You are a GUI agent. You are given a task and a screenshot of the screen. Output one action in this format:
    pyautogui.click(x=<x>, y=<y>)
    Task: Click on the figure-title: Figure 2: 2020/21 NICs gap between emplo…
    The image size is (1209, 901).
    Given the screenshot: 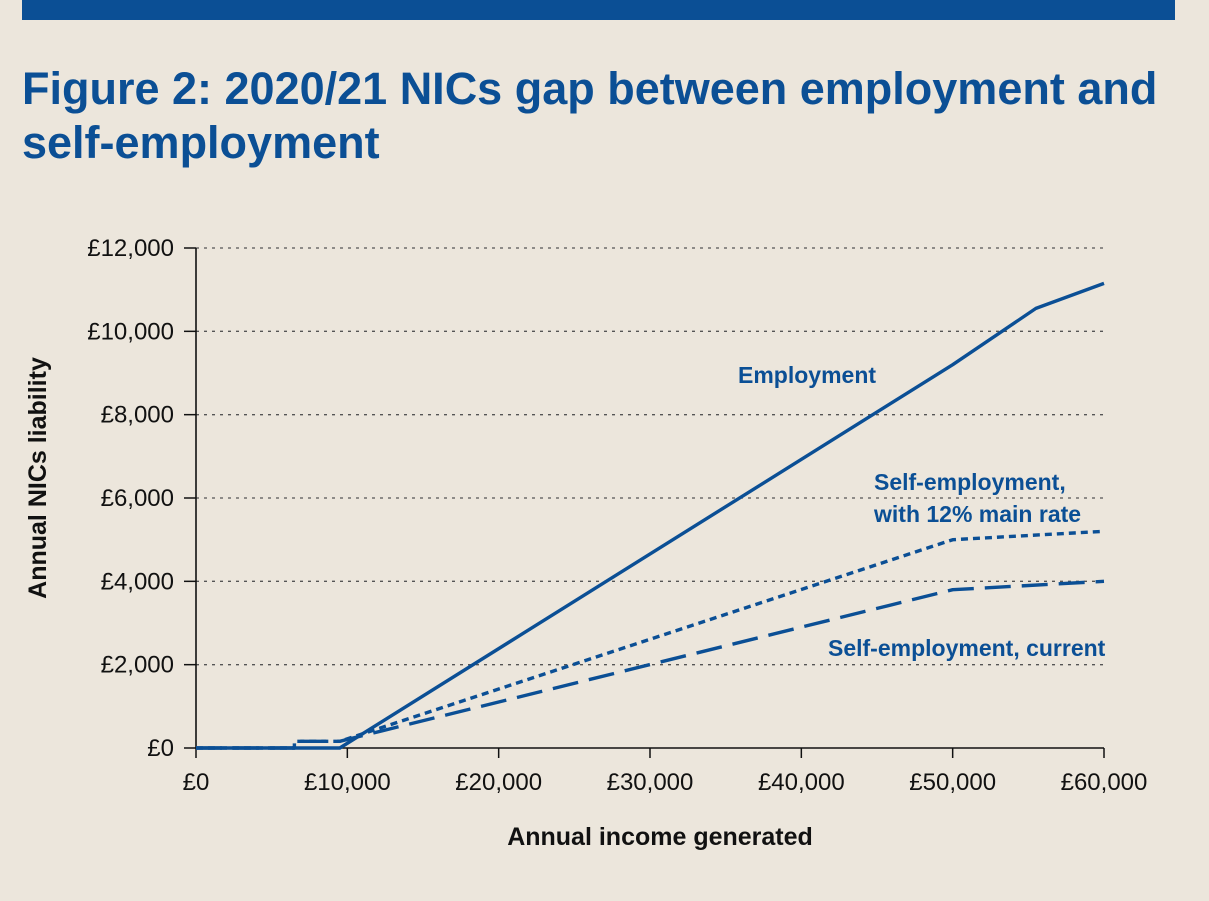 What is the action you would take?
    pyautogui.click(x=590, y=115)
    